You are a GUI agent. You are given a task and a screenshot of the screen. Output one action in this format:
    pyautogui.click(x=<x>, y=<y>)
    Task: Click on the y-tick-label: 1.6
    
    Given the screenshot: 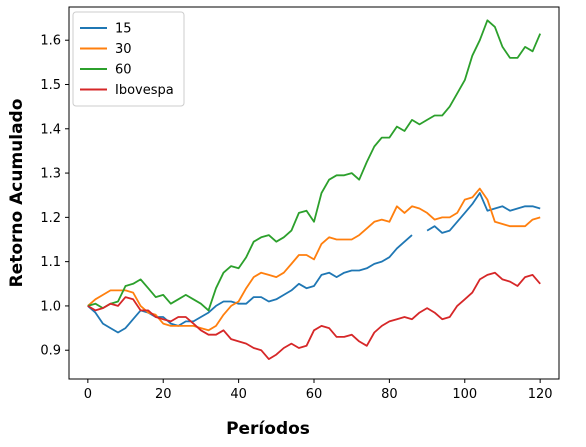 What is the action you would take?
    pyautogui.click(x=50, y=41)
    